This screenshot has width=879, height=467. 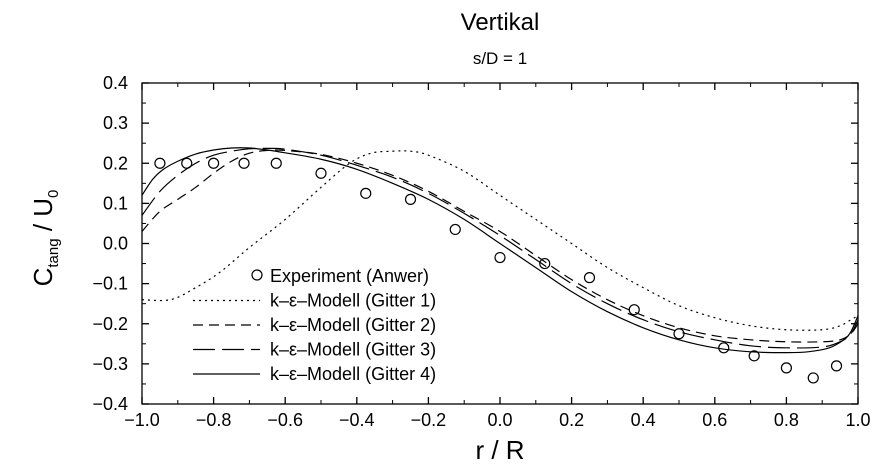 I want to click on legend-label: Experiment (Anwer), so click(x=349, y=276).